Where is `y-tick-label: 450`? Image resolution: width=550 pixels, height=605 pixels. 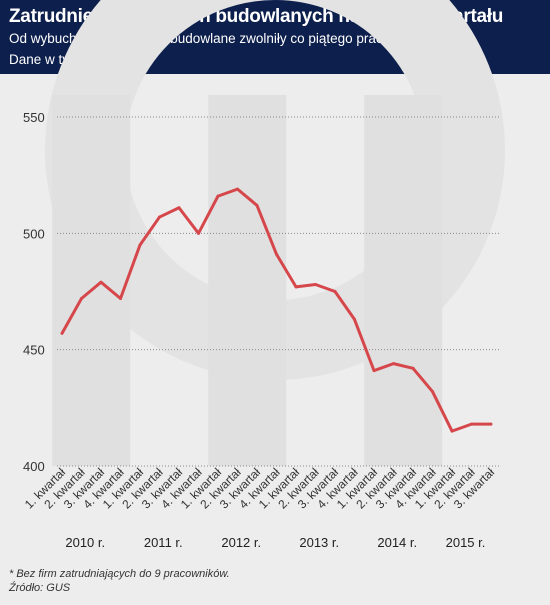 y-tick-label: 450 is located at coordinates (34, 350).